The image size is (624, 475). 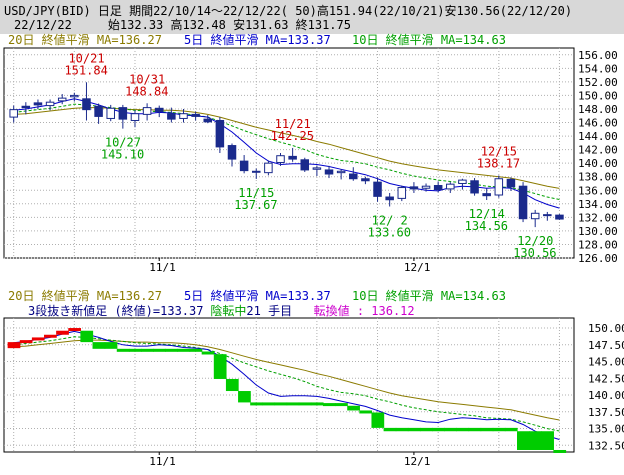 What do you see at coordinates (85, 295) in the screenshot?
I see `kagi-legend-item: 20日 終値平滑 MA=136.27` at bounding box center [85, 295].